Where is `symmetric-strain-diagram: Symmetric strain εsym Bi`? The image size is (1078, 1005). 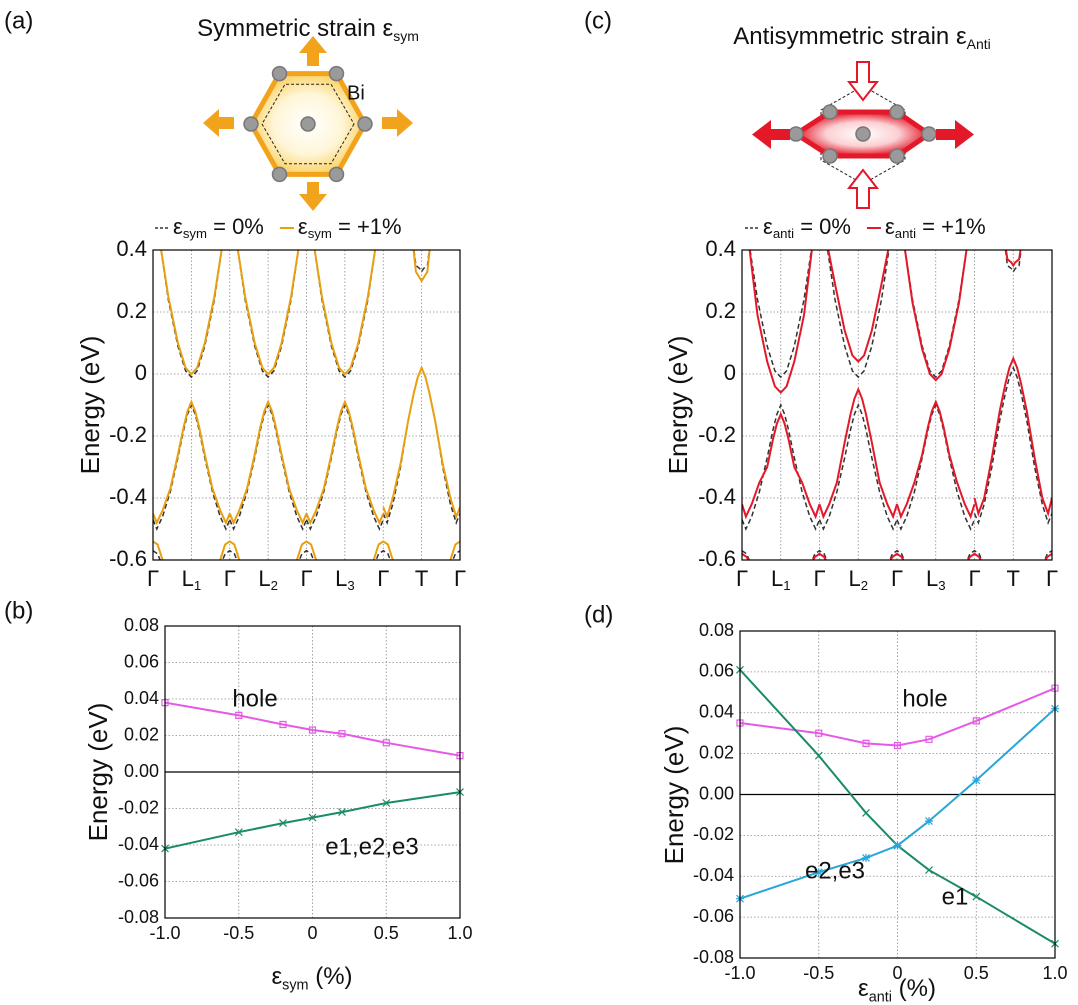
symmetric-strain-diagram: Symmetric strain εsym Bi is located at coordinates (308, 113).